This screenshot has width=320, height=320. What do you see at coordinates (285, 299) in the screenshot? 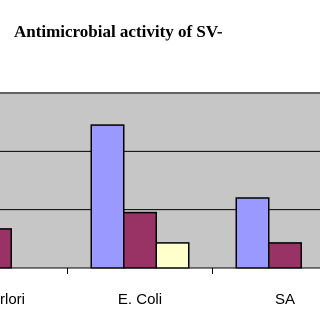
I see `x-tick-label: SA` at bounding box center [285, 299].